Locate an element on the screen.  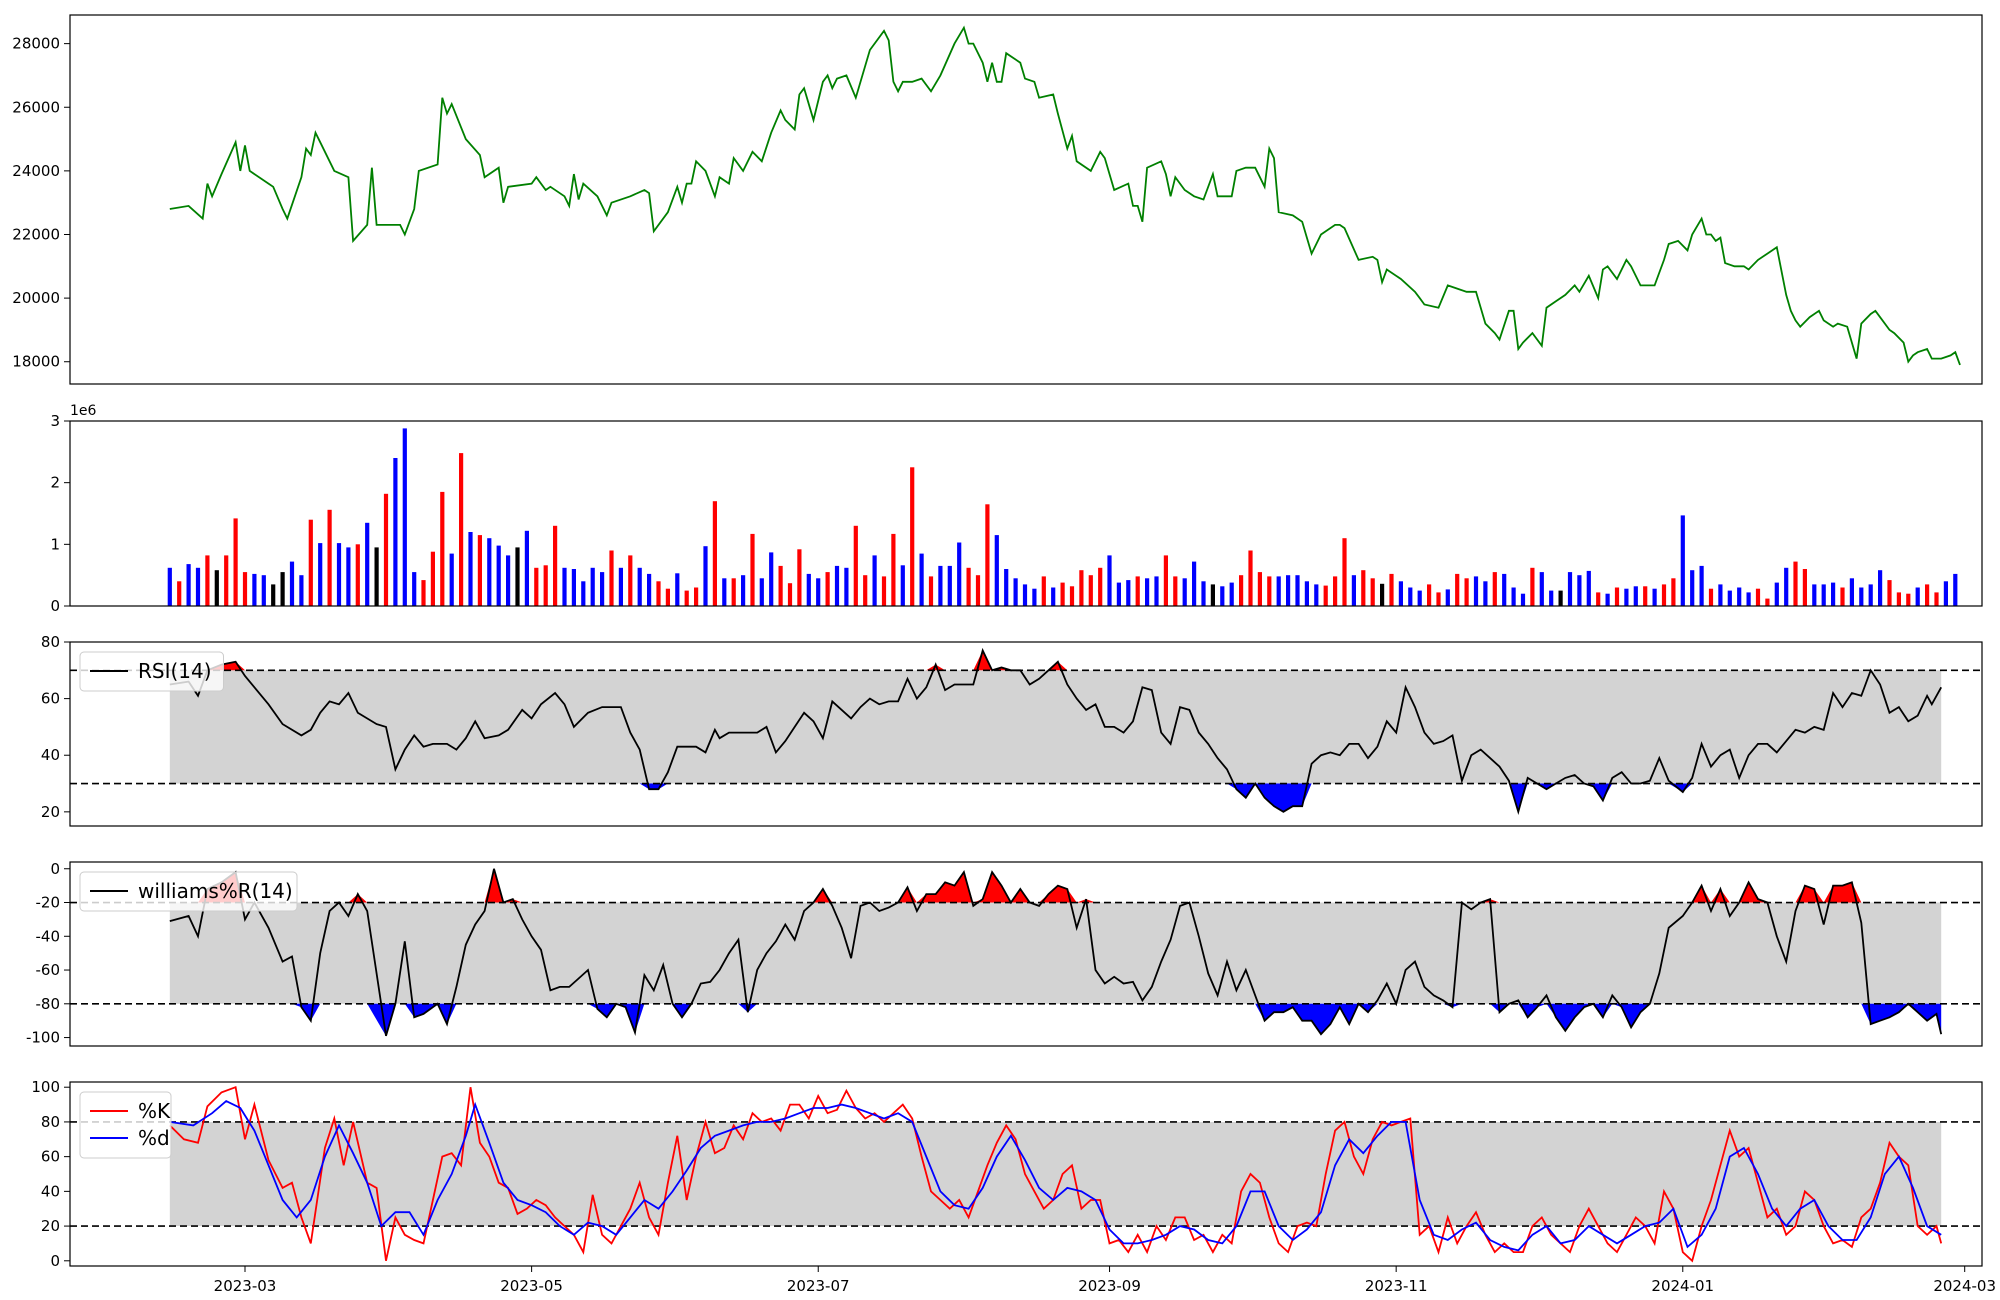
y-tick-label: 2 is located at coordinates (55, 483).